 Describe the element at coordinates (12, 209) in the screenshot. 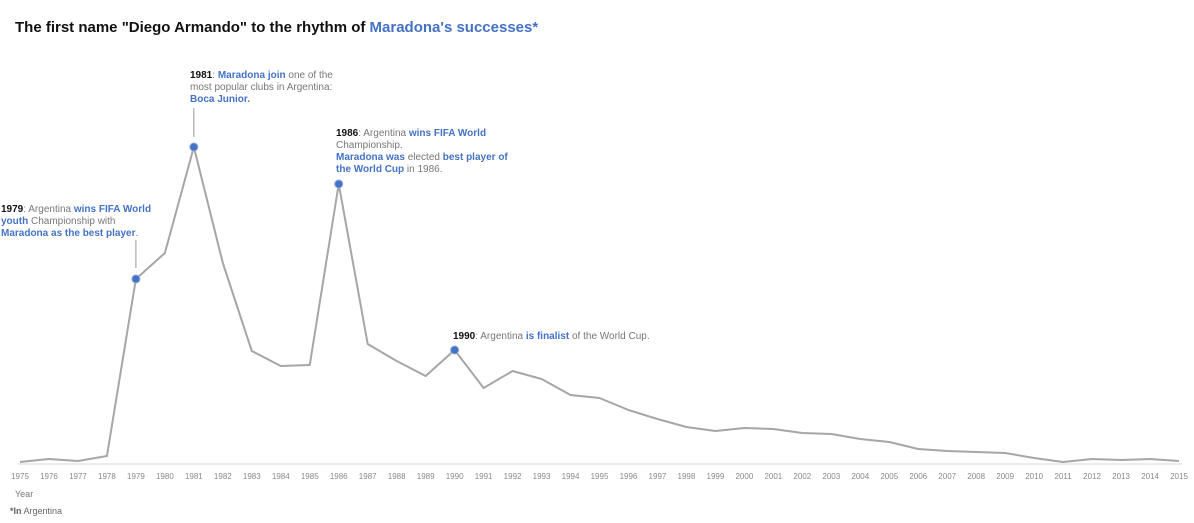

I see `annotation-text-year: 1979` at that location.